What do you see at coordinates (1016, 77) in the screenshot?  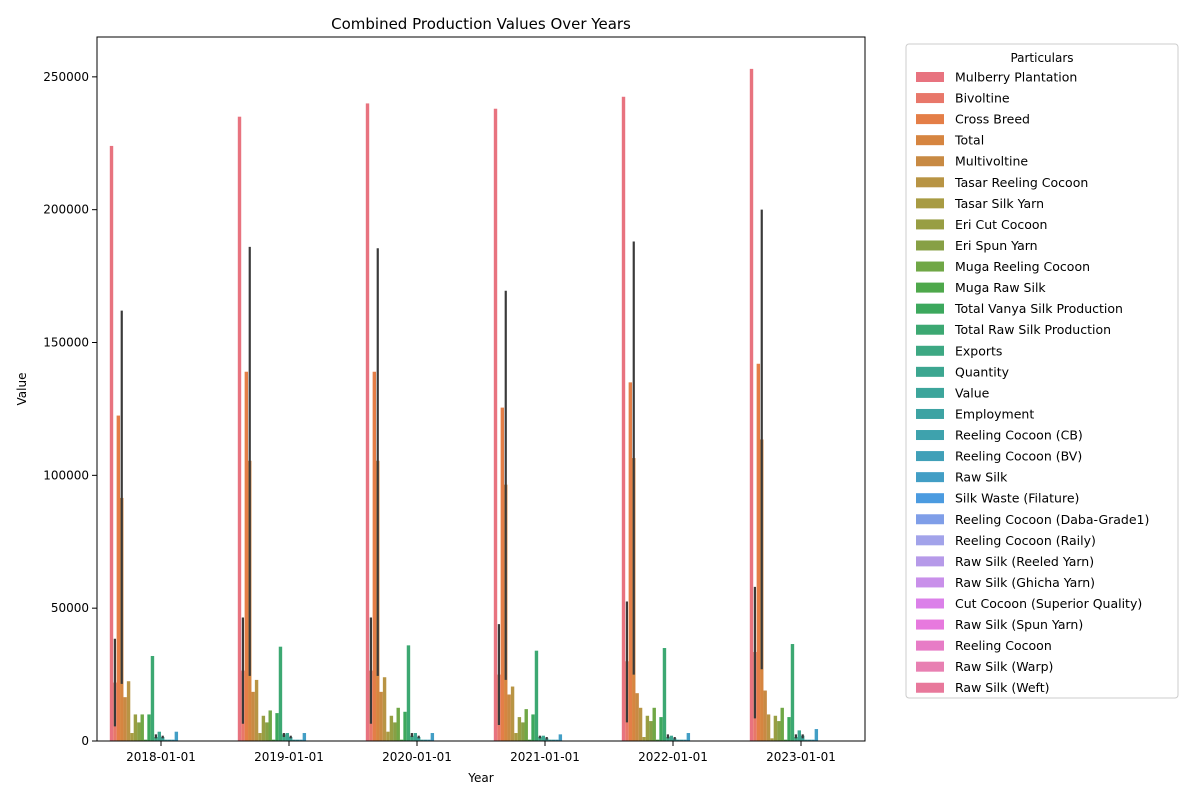 I see `legend-label: Mulberry Plantation` at bounding box center [1016, 77].